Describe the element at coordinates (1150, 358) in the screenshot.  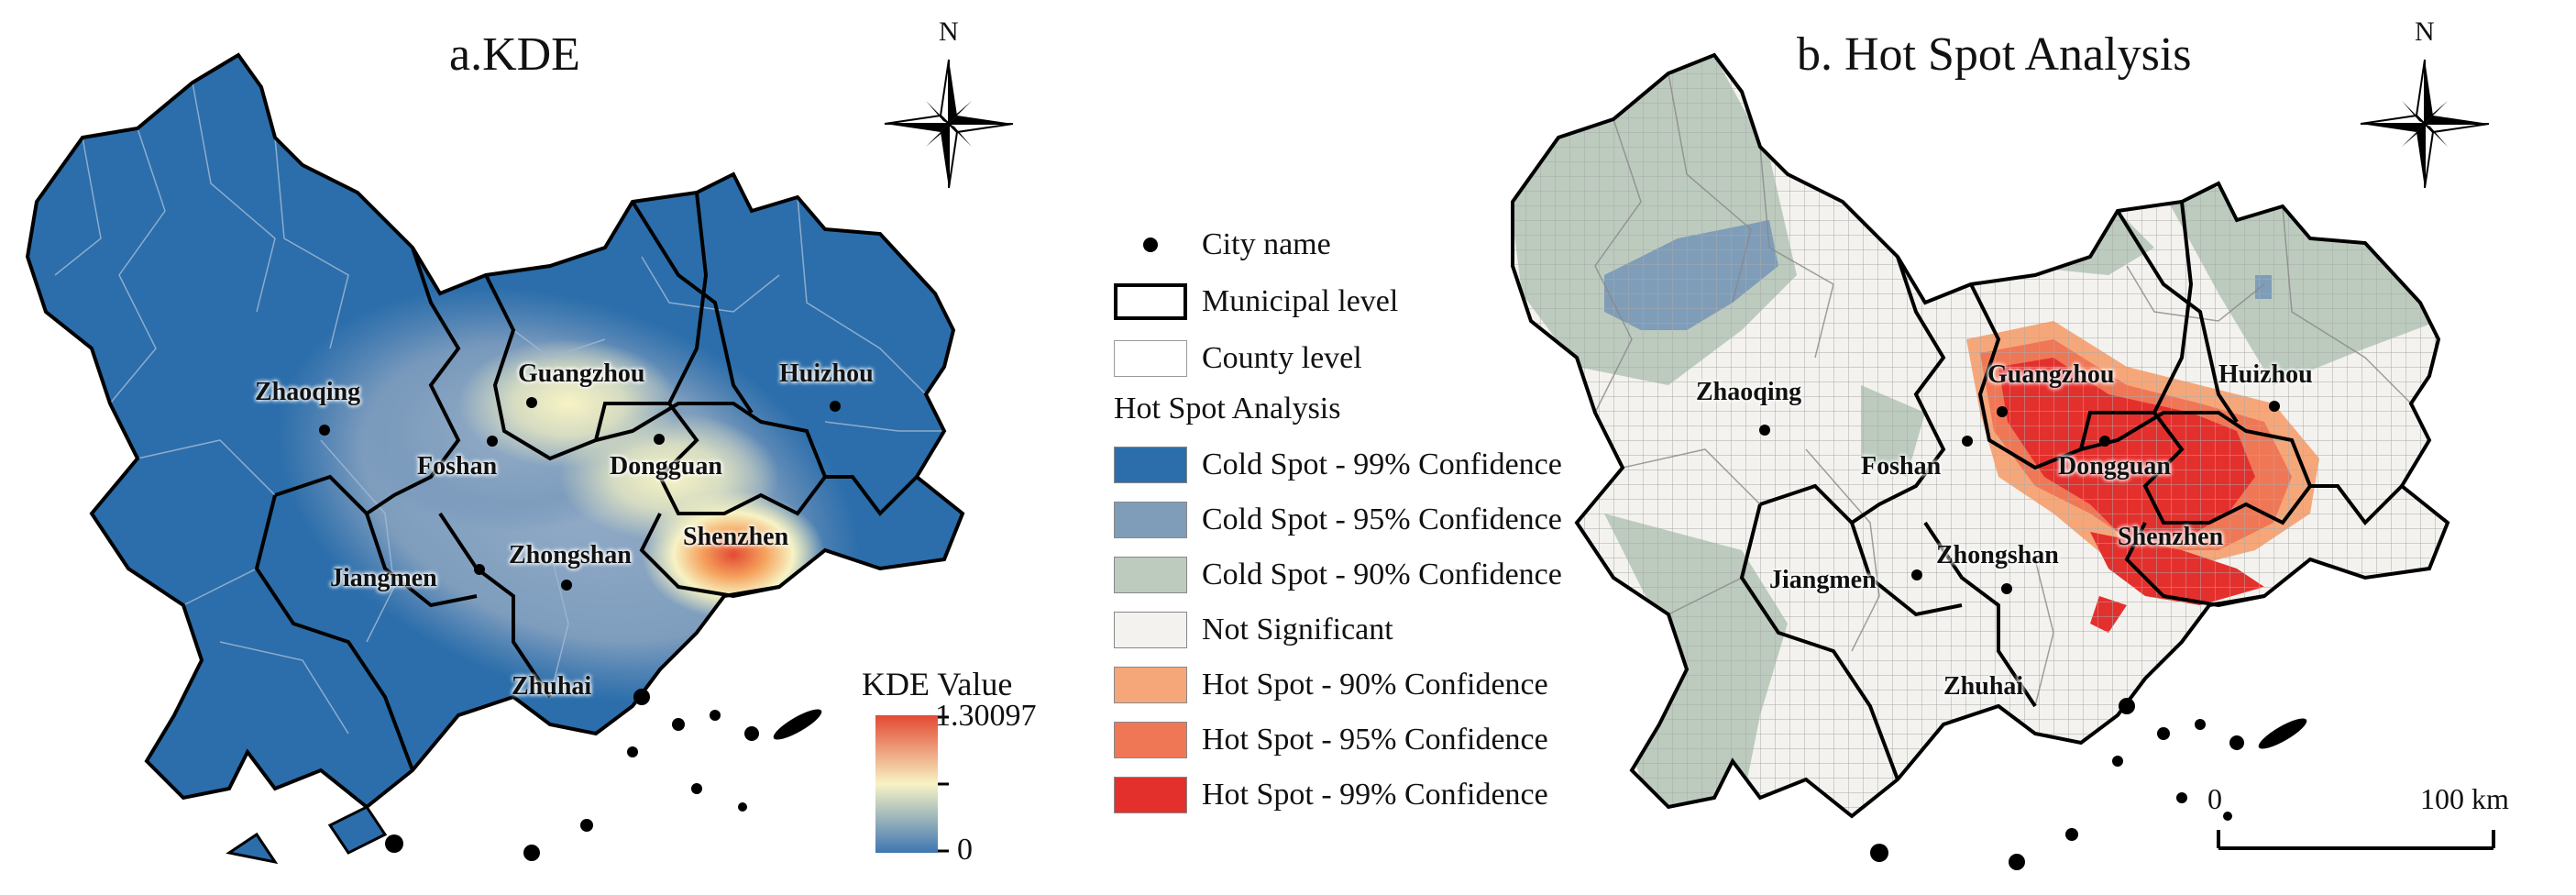
I see `county-boundary-swatch` at that location.